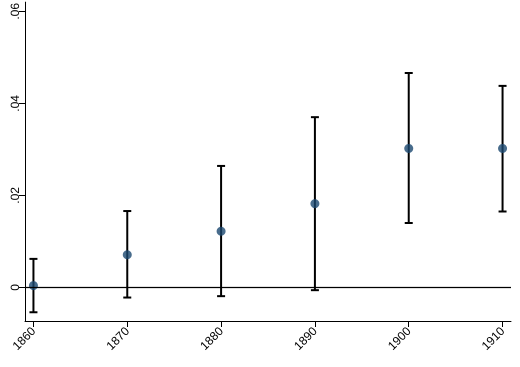 This screenshot has width=520, height=367. I want to click on y-tick-label: .04, so click(15, 103).